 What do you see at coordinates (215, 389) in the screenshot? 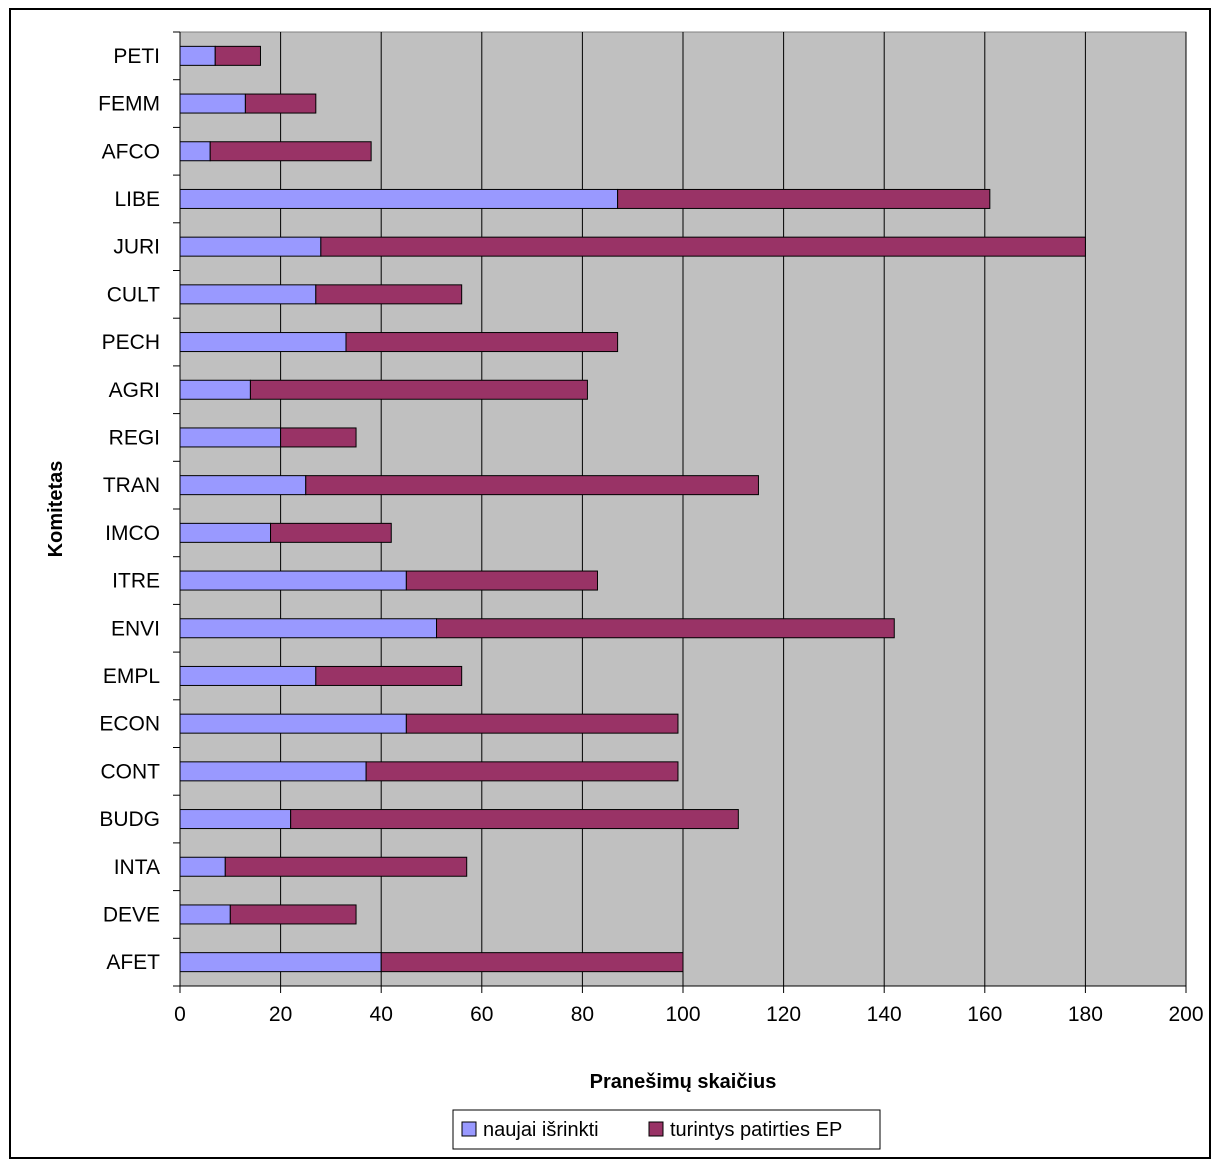
I see `bar-agri-naujai` at bounding box center [215, 389].